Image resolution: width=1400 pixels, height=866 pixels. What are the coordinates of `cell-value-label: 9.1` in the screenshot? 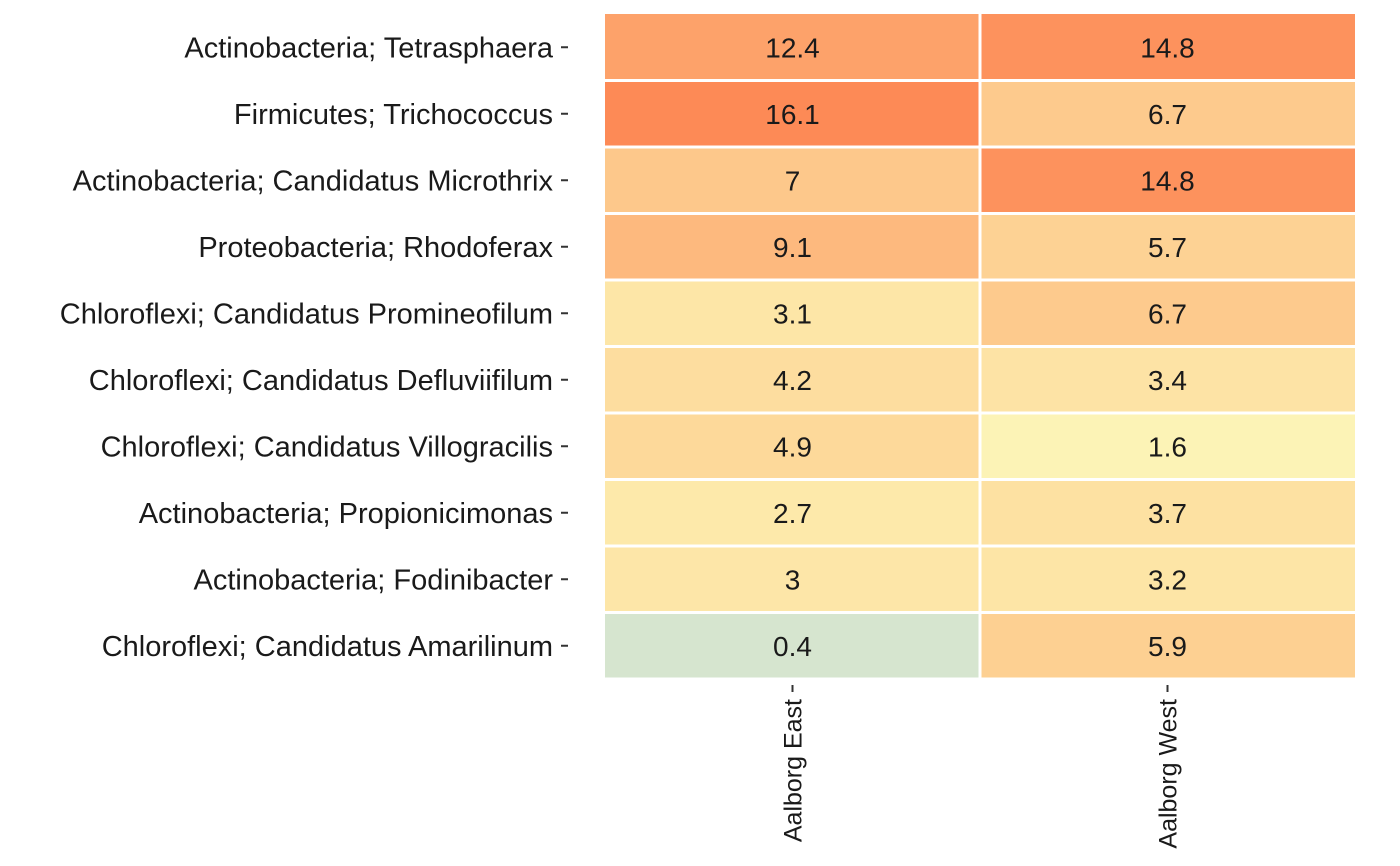 It's located at (792, 247).